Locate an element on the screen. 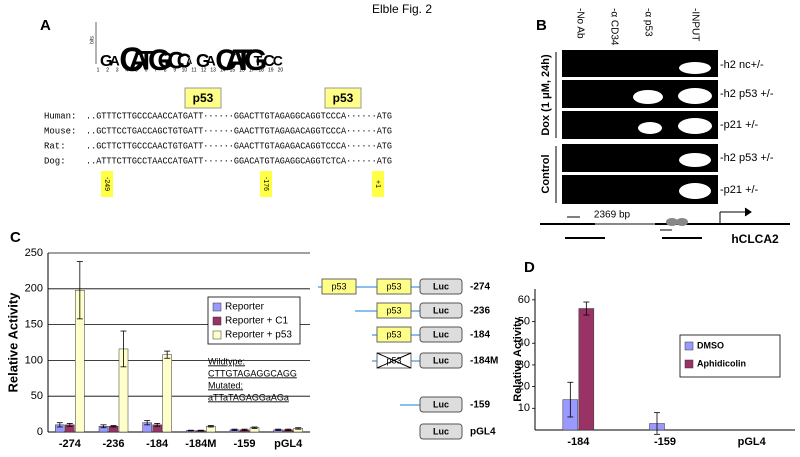 The width and height of the screenshot is (800, 457). logo-position: 2 is located at coordinates (107, 70).